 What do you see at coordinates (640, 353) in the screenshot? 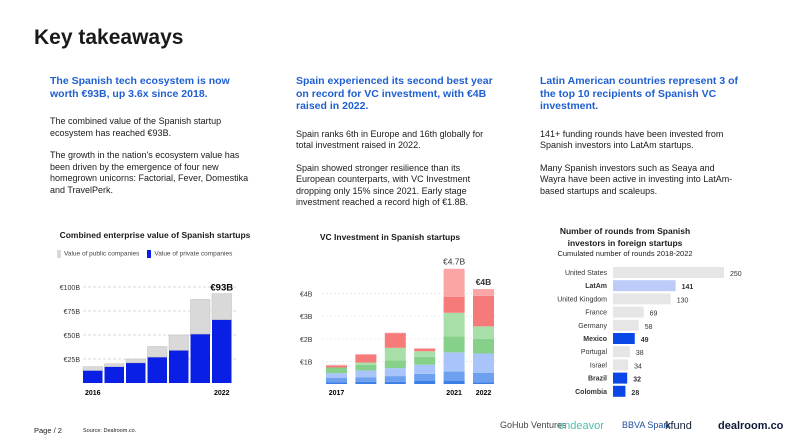
I see `value-label: 38` at bounding box center [640, 353].